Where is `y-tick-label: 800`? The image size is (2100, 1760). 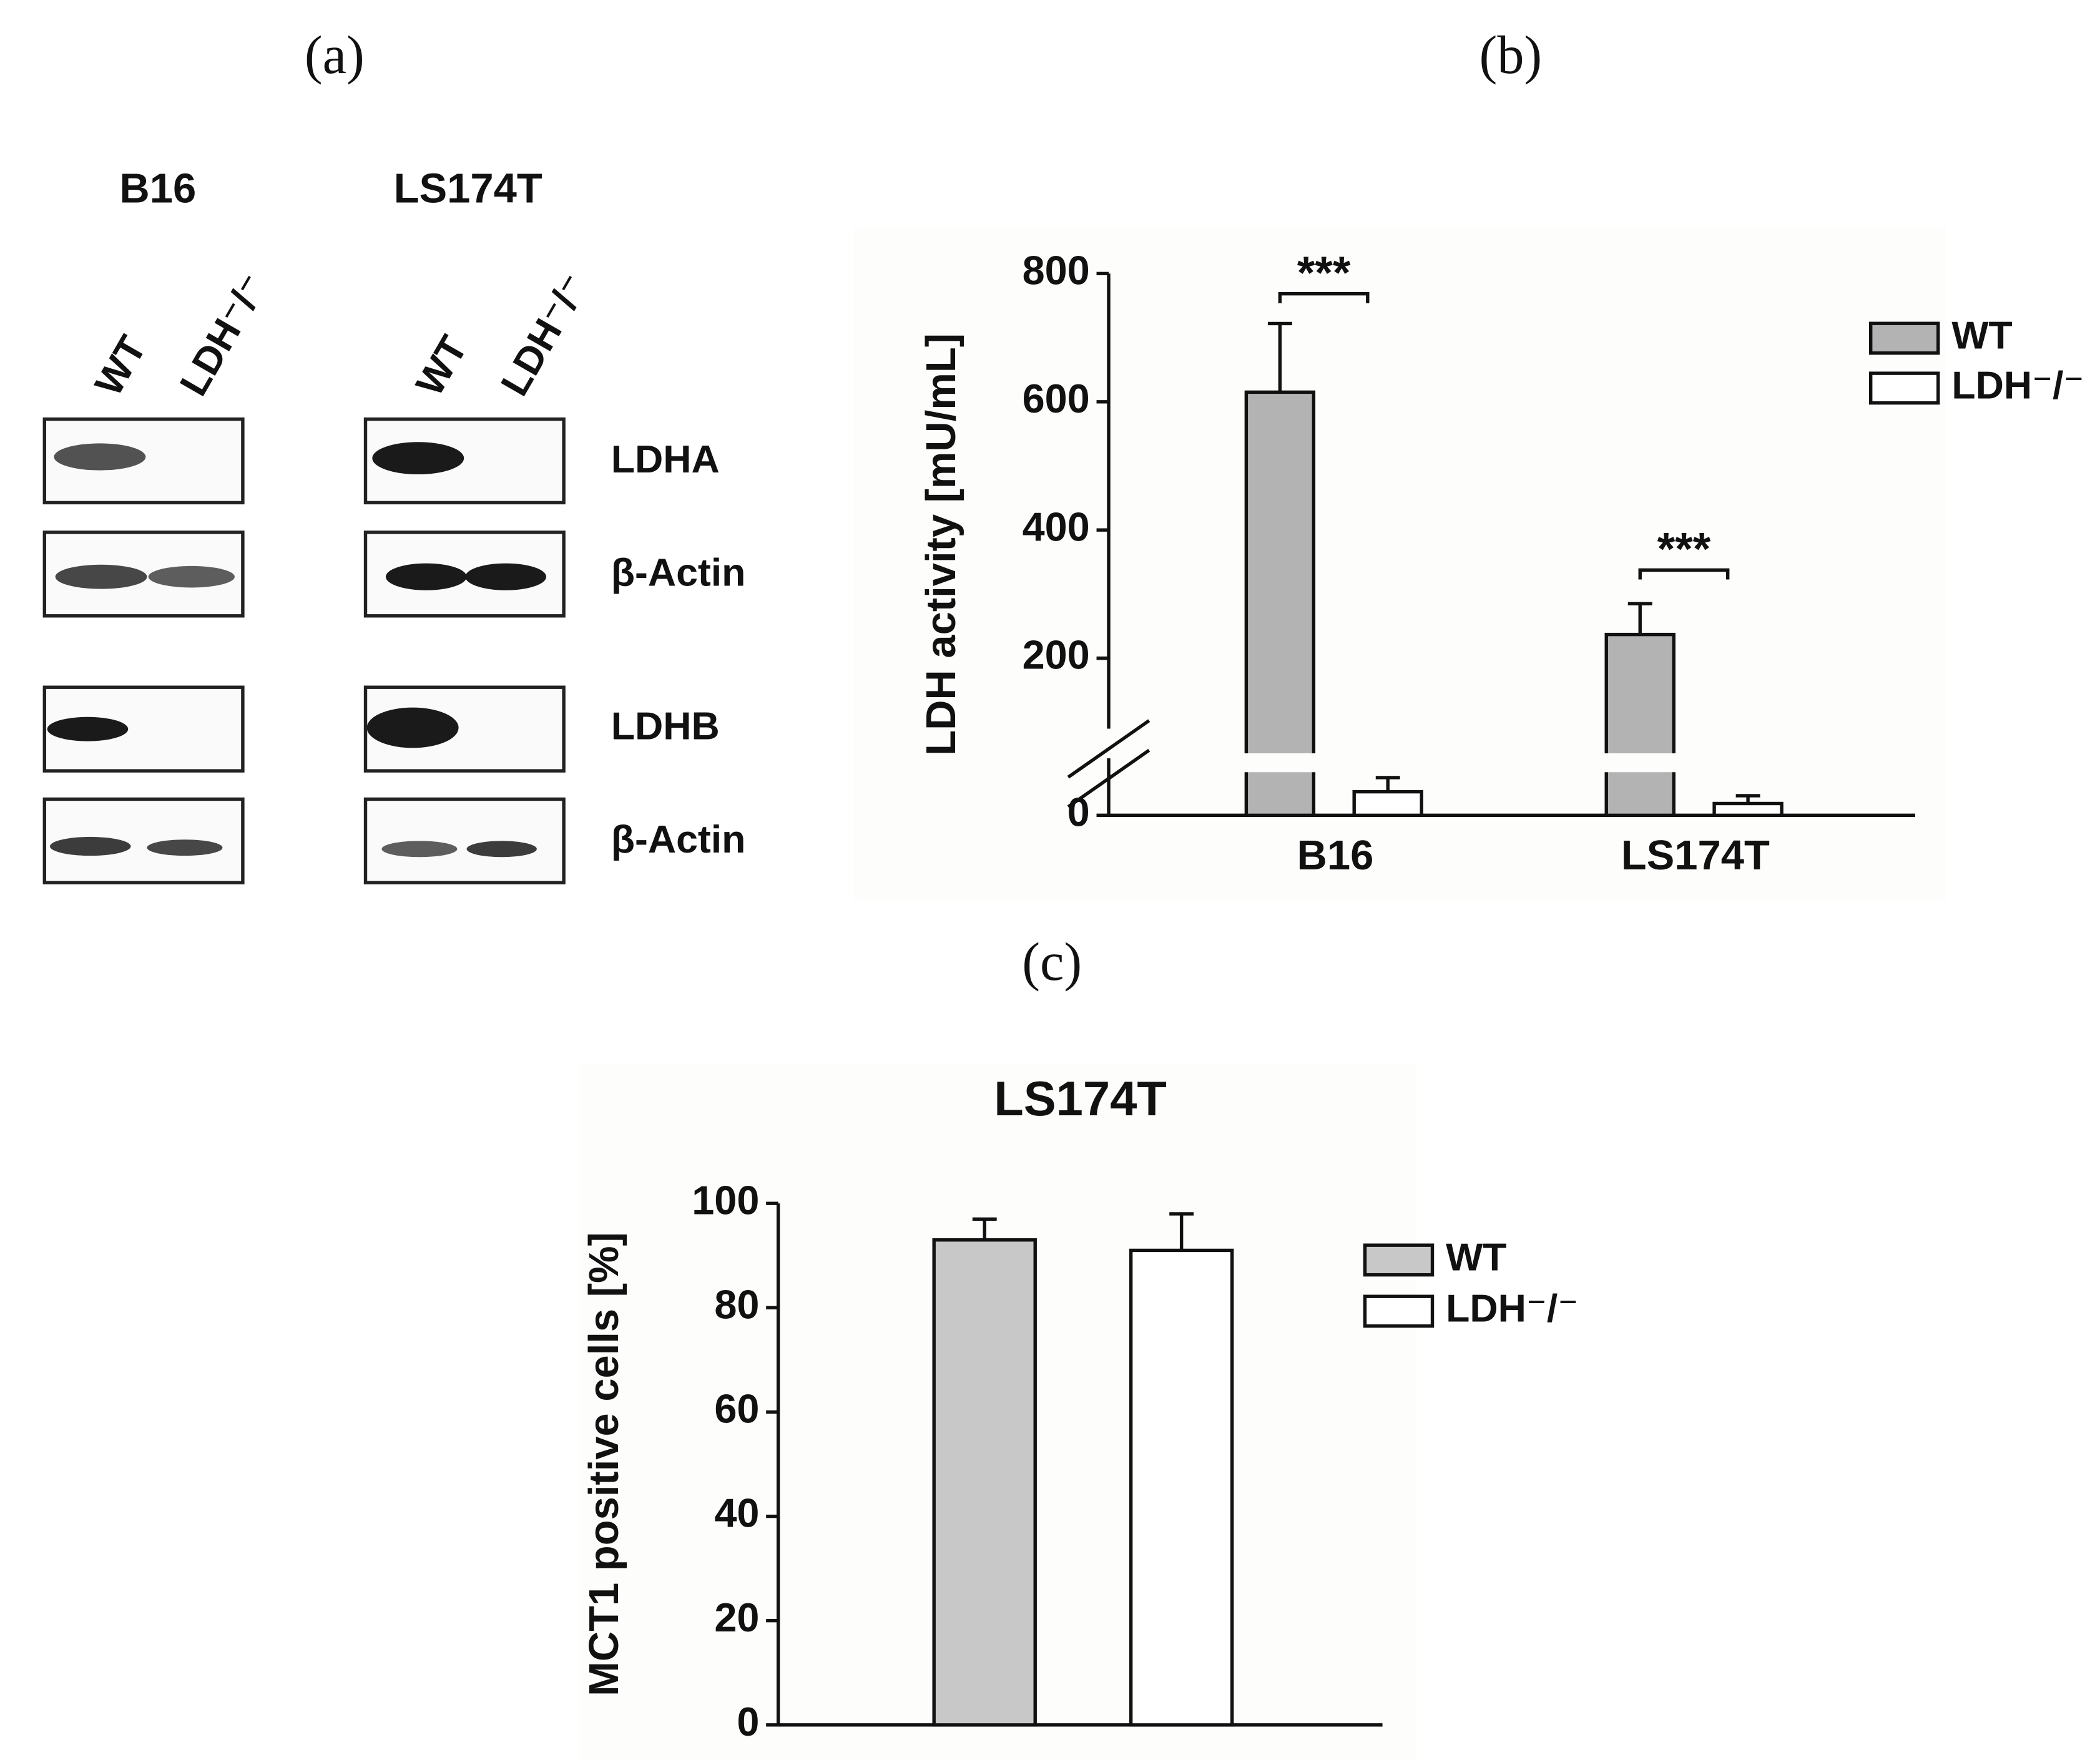
y-tick-label: 800 is located at coordinates (1056, 270).